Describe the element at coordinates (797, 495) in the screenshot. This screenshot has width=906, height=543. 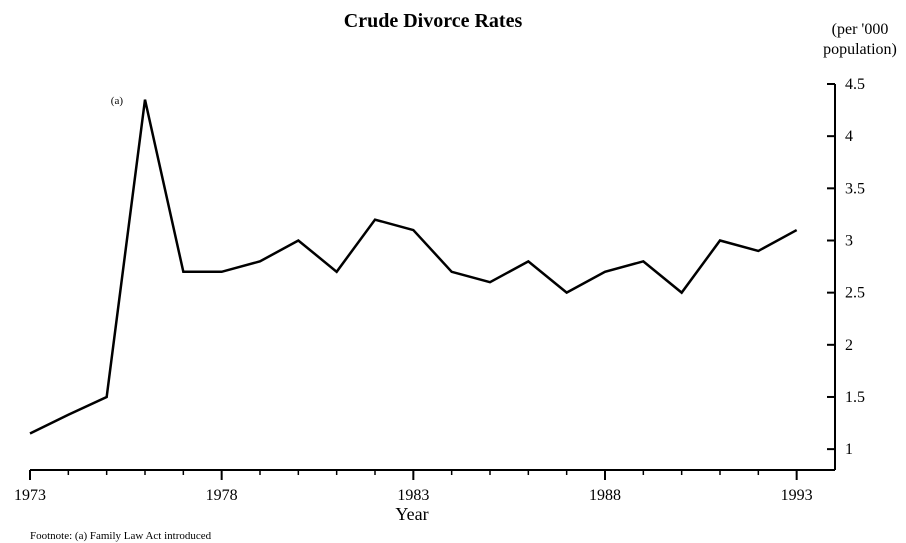
I see `x-tick-label: 1993` at that location.